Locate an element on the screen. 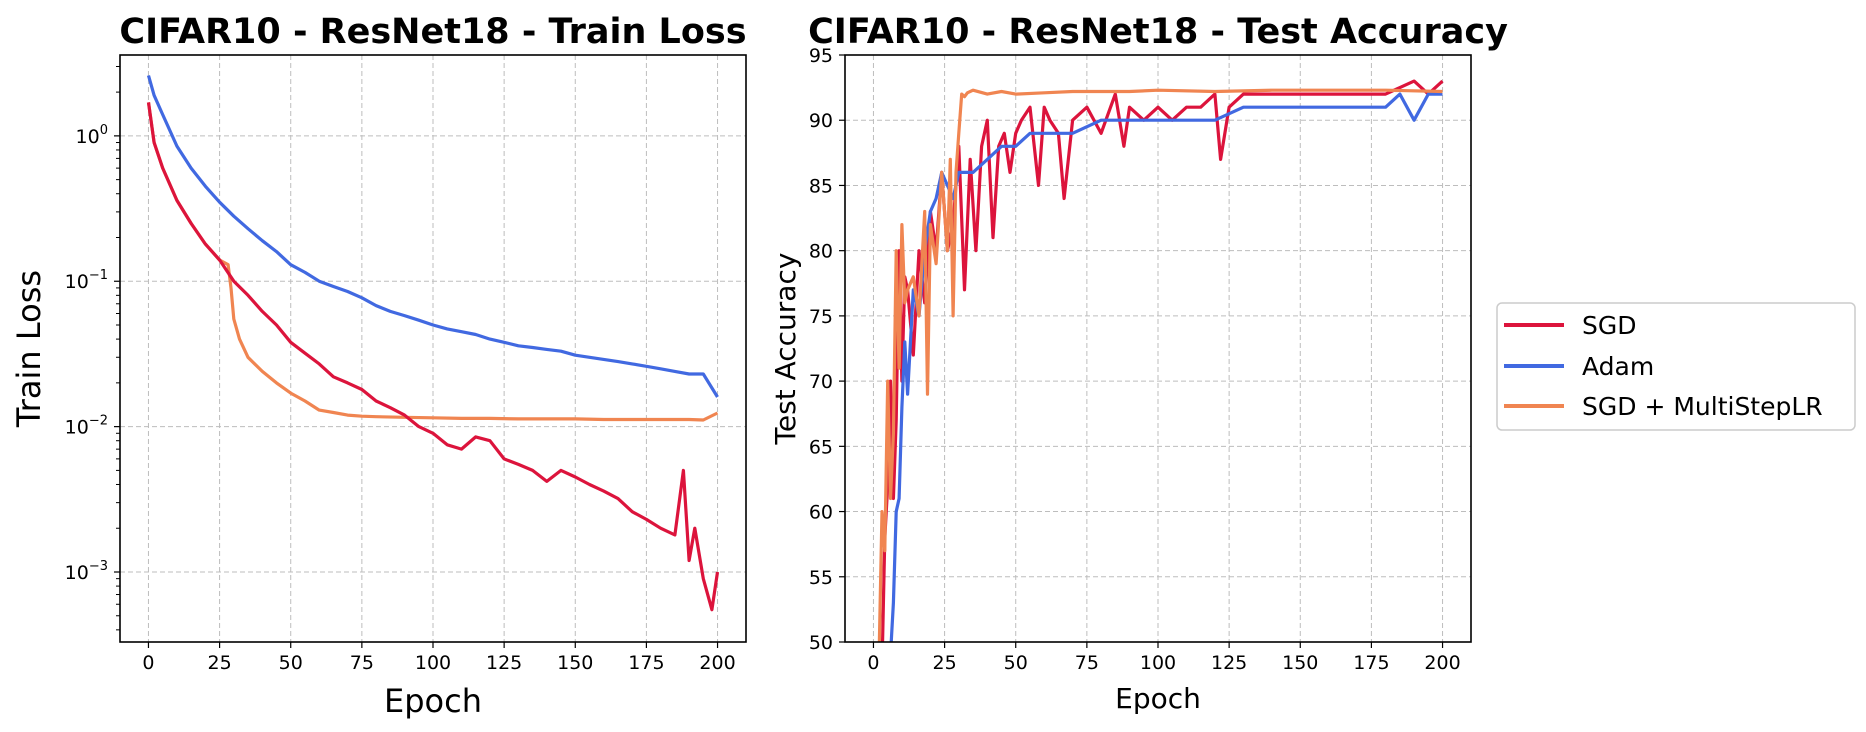 The width and height of the screenshot is (1866, 732). series-line-adam is located at coordinates (432, 236).